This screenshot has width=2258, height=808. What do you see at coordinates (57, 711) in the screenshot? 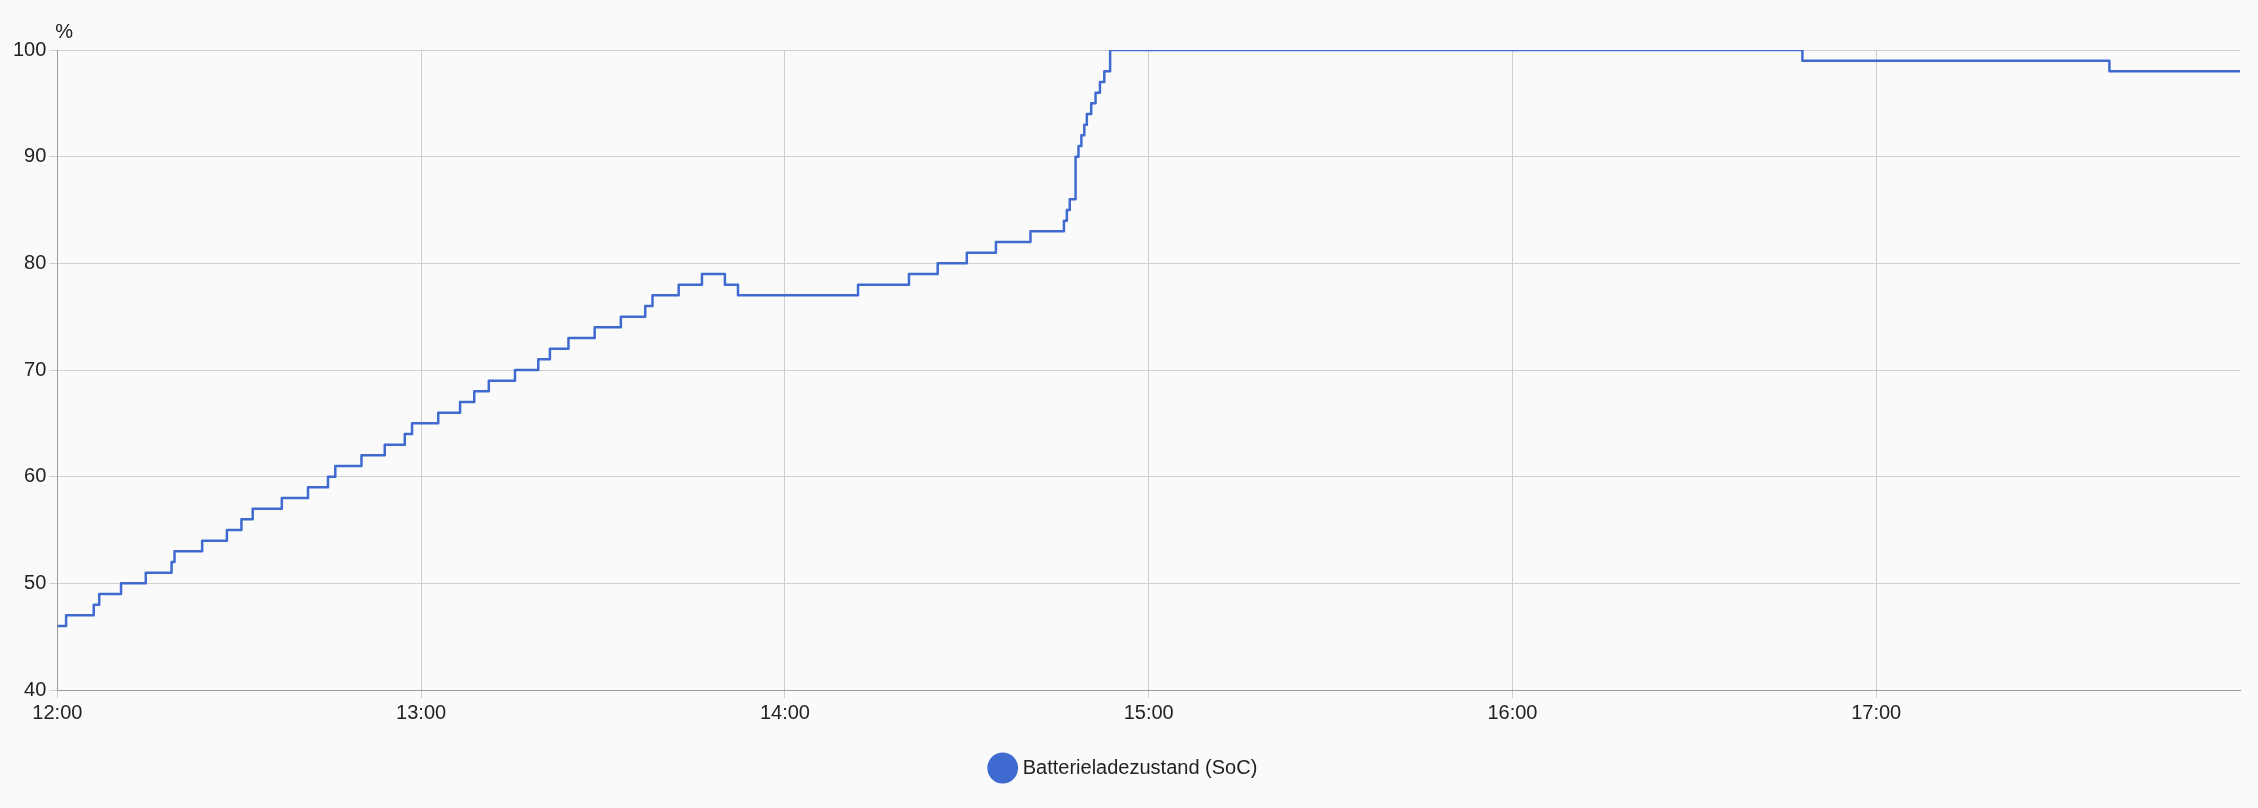
I see `x-tick-label: 12:00` at bounding box center [57, 711].